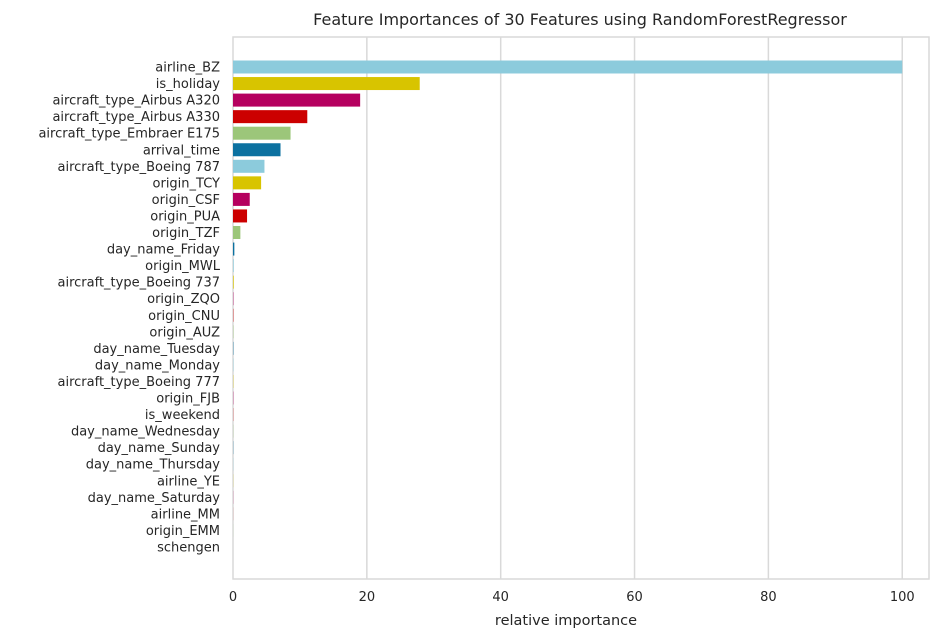 The width and height of the screenshot is (940, 644). I want to click on y-tick-label: is_weekend, so click(182, 415).